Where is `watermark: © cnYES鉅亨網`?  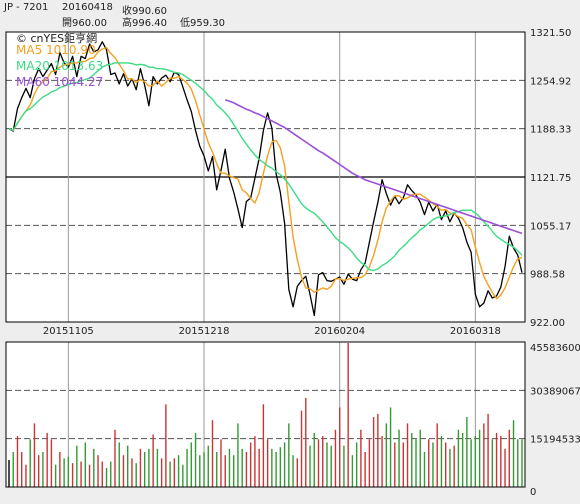
watermark: © cnYES鉅亨網 is located at coordinates (57, 38).